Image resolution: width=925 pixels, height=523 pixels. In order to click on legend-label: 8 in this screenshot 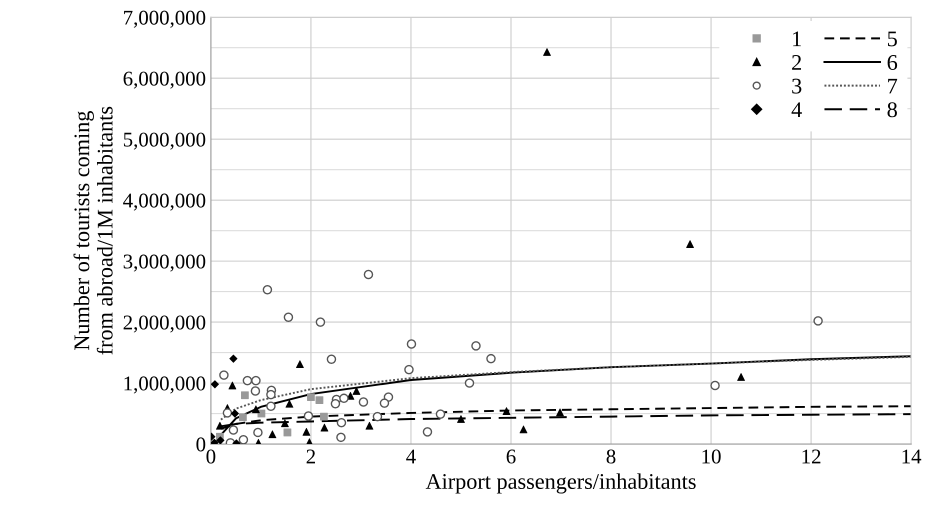, I will do `click(892, 110)`.